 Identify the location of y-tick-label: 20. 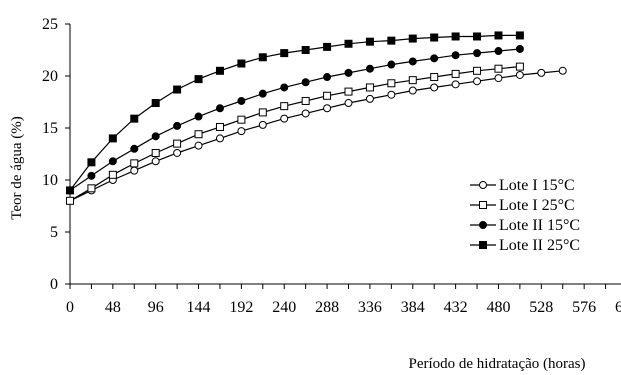
(50, 76).